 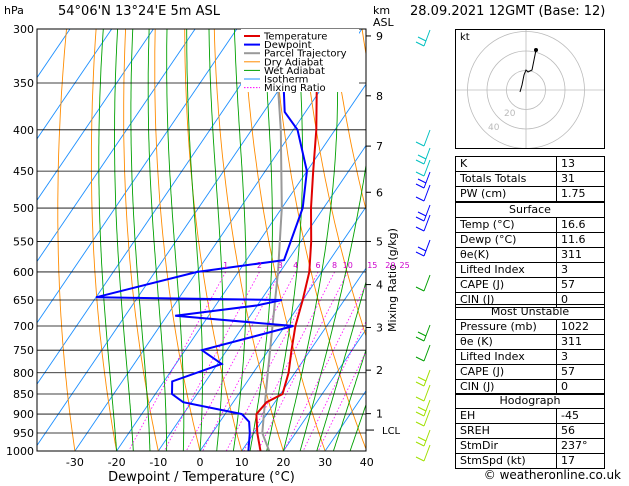 What do you see at coordinates (379, 414) in the screenshot?
I see `km-tick-label: 1` at bounding box center [379, 414].